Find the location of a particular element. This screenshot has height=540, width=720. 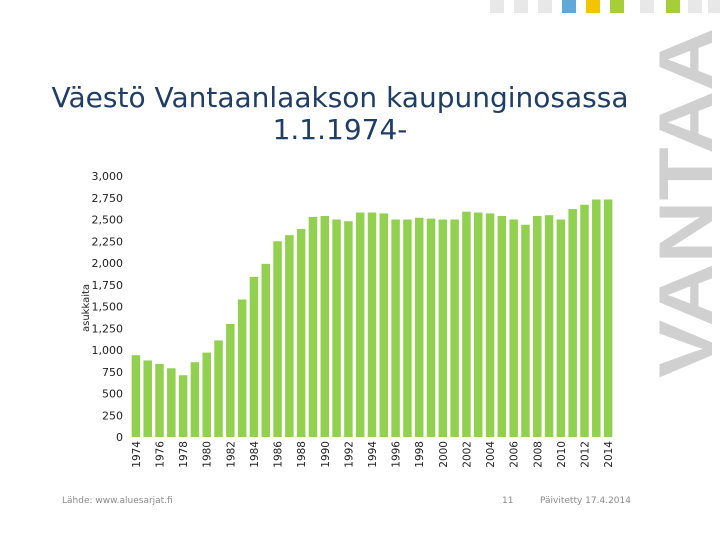

brand-text: VANTAA is located at coordinates (686, 203).